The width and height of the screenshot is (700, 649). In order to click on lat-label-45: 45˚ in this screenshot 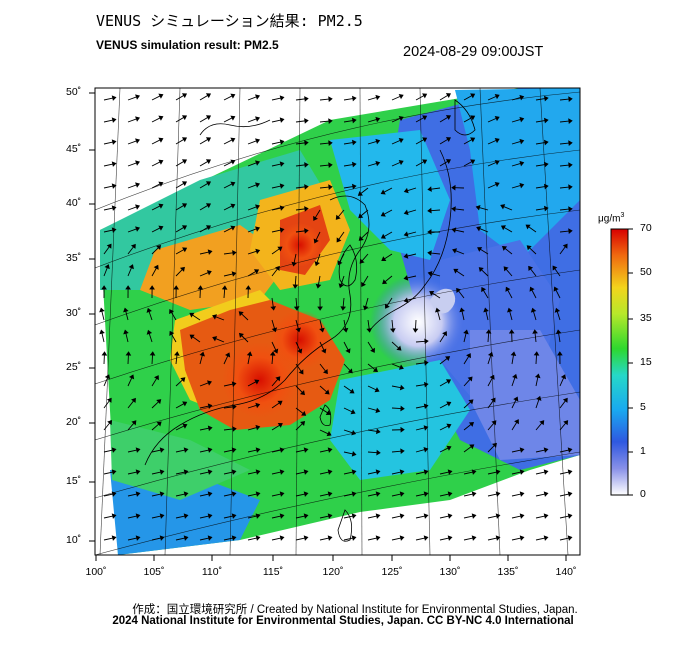, I will do `click(74, 149)`.